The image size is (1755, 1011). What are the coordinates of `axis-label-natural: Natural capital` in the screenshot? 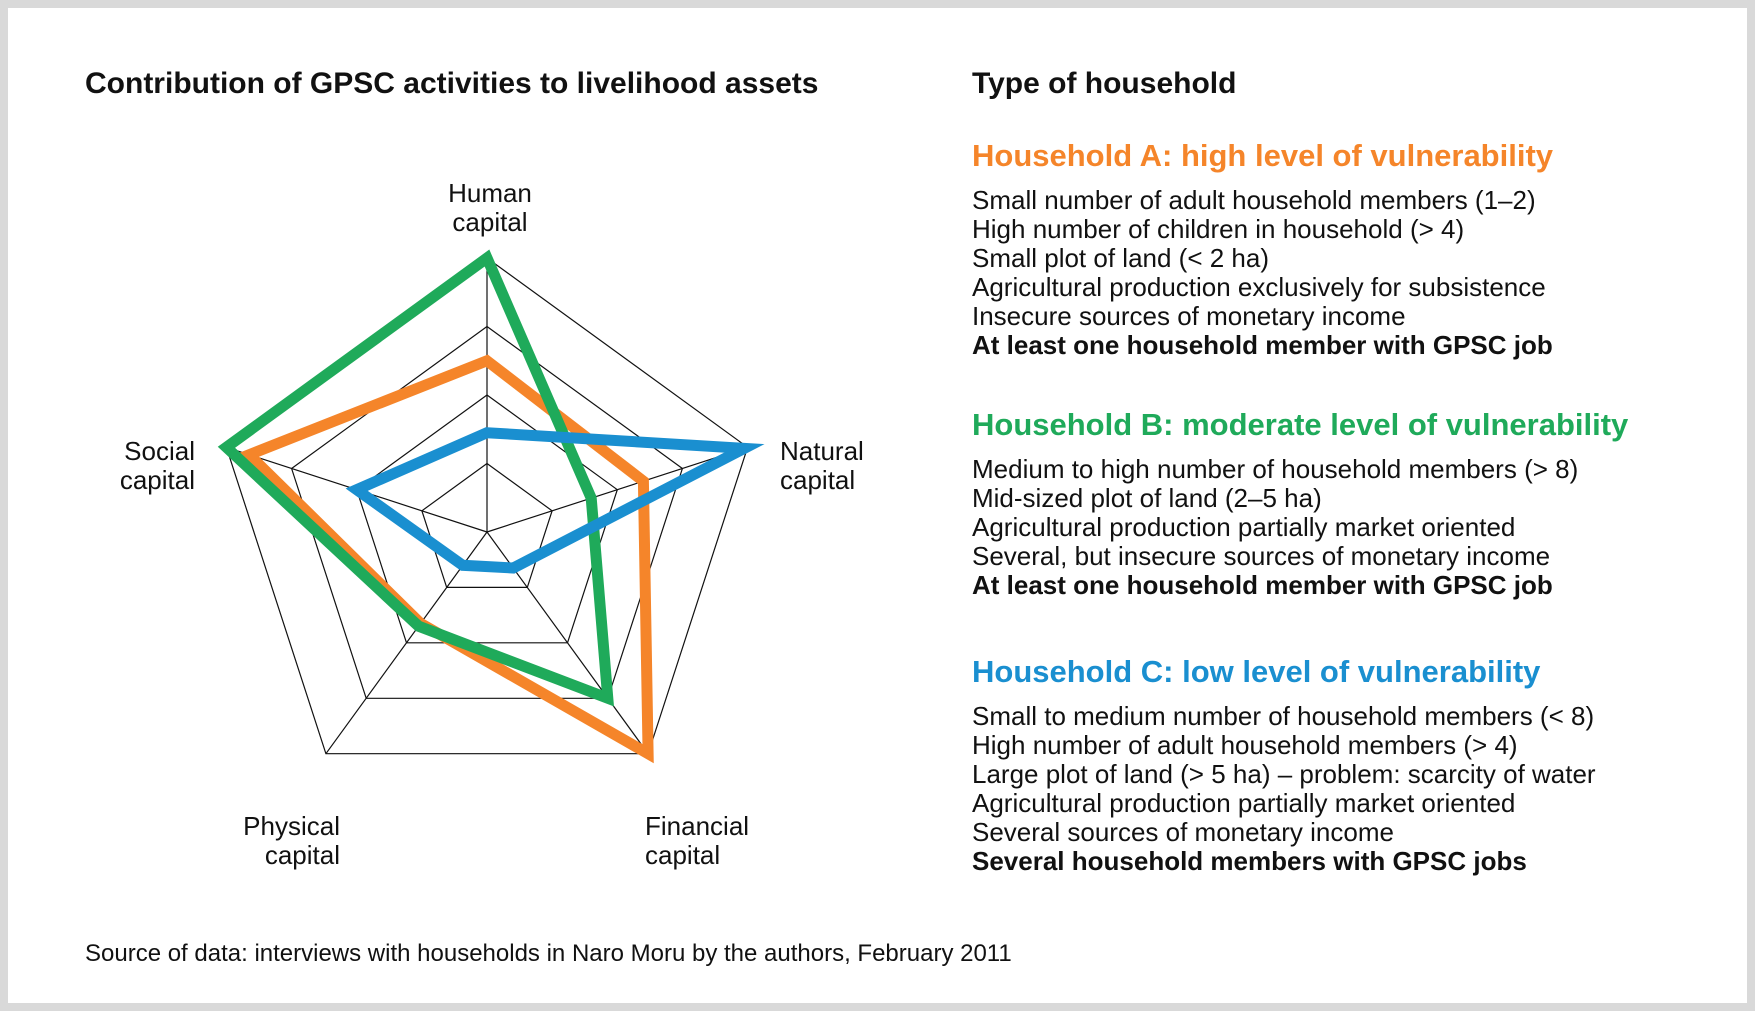 It's located at (822, 465).